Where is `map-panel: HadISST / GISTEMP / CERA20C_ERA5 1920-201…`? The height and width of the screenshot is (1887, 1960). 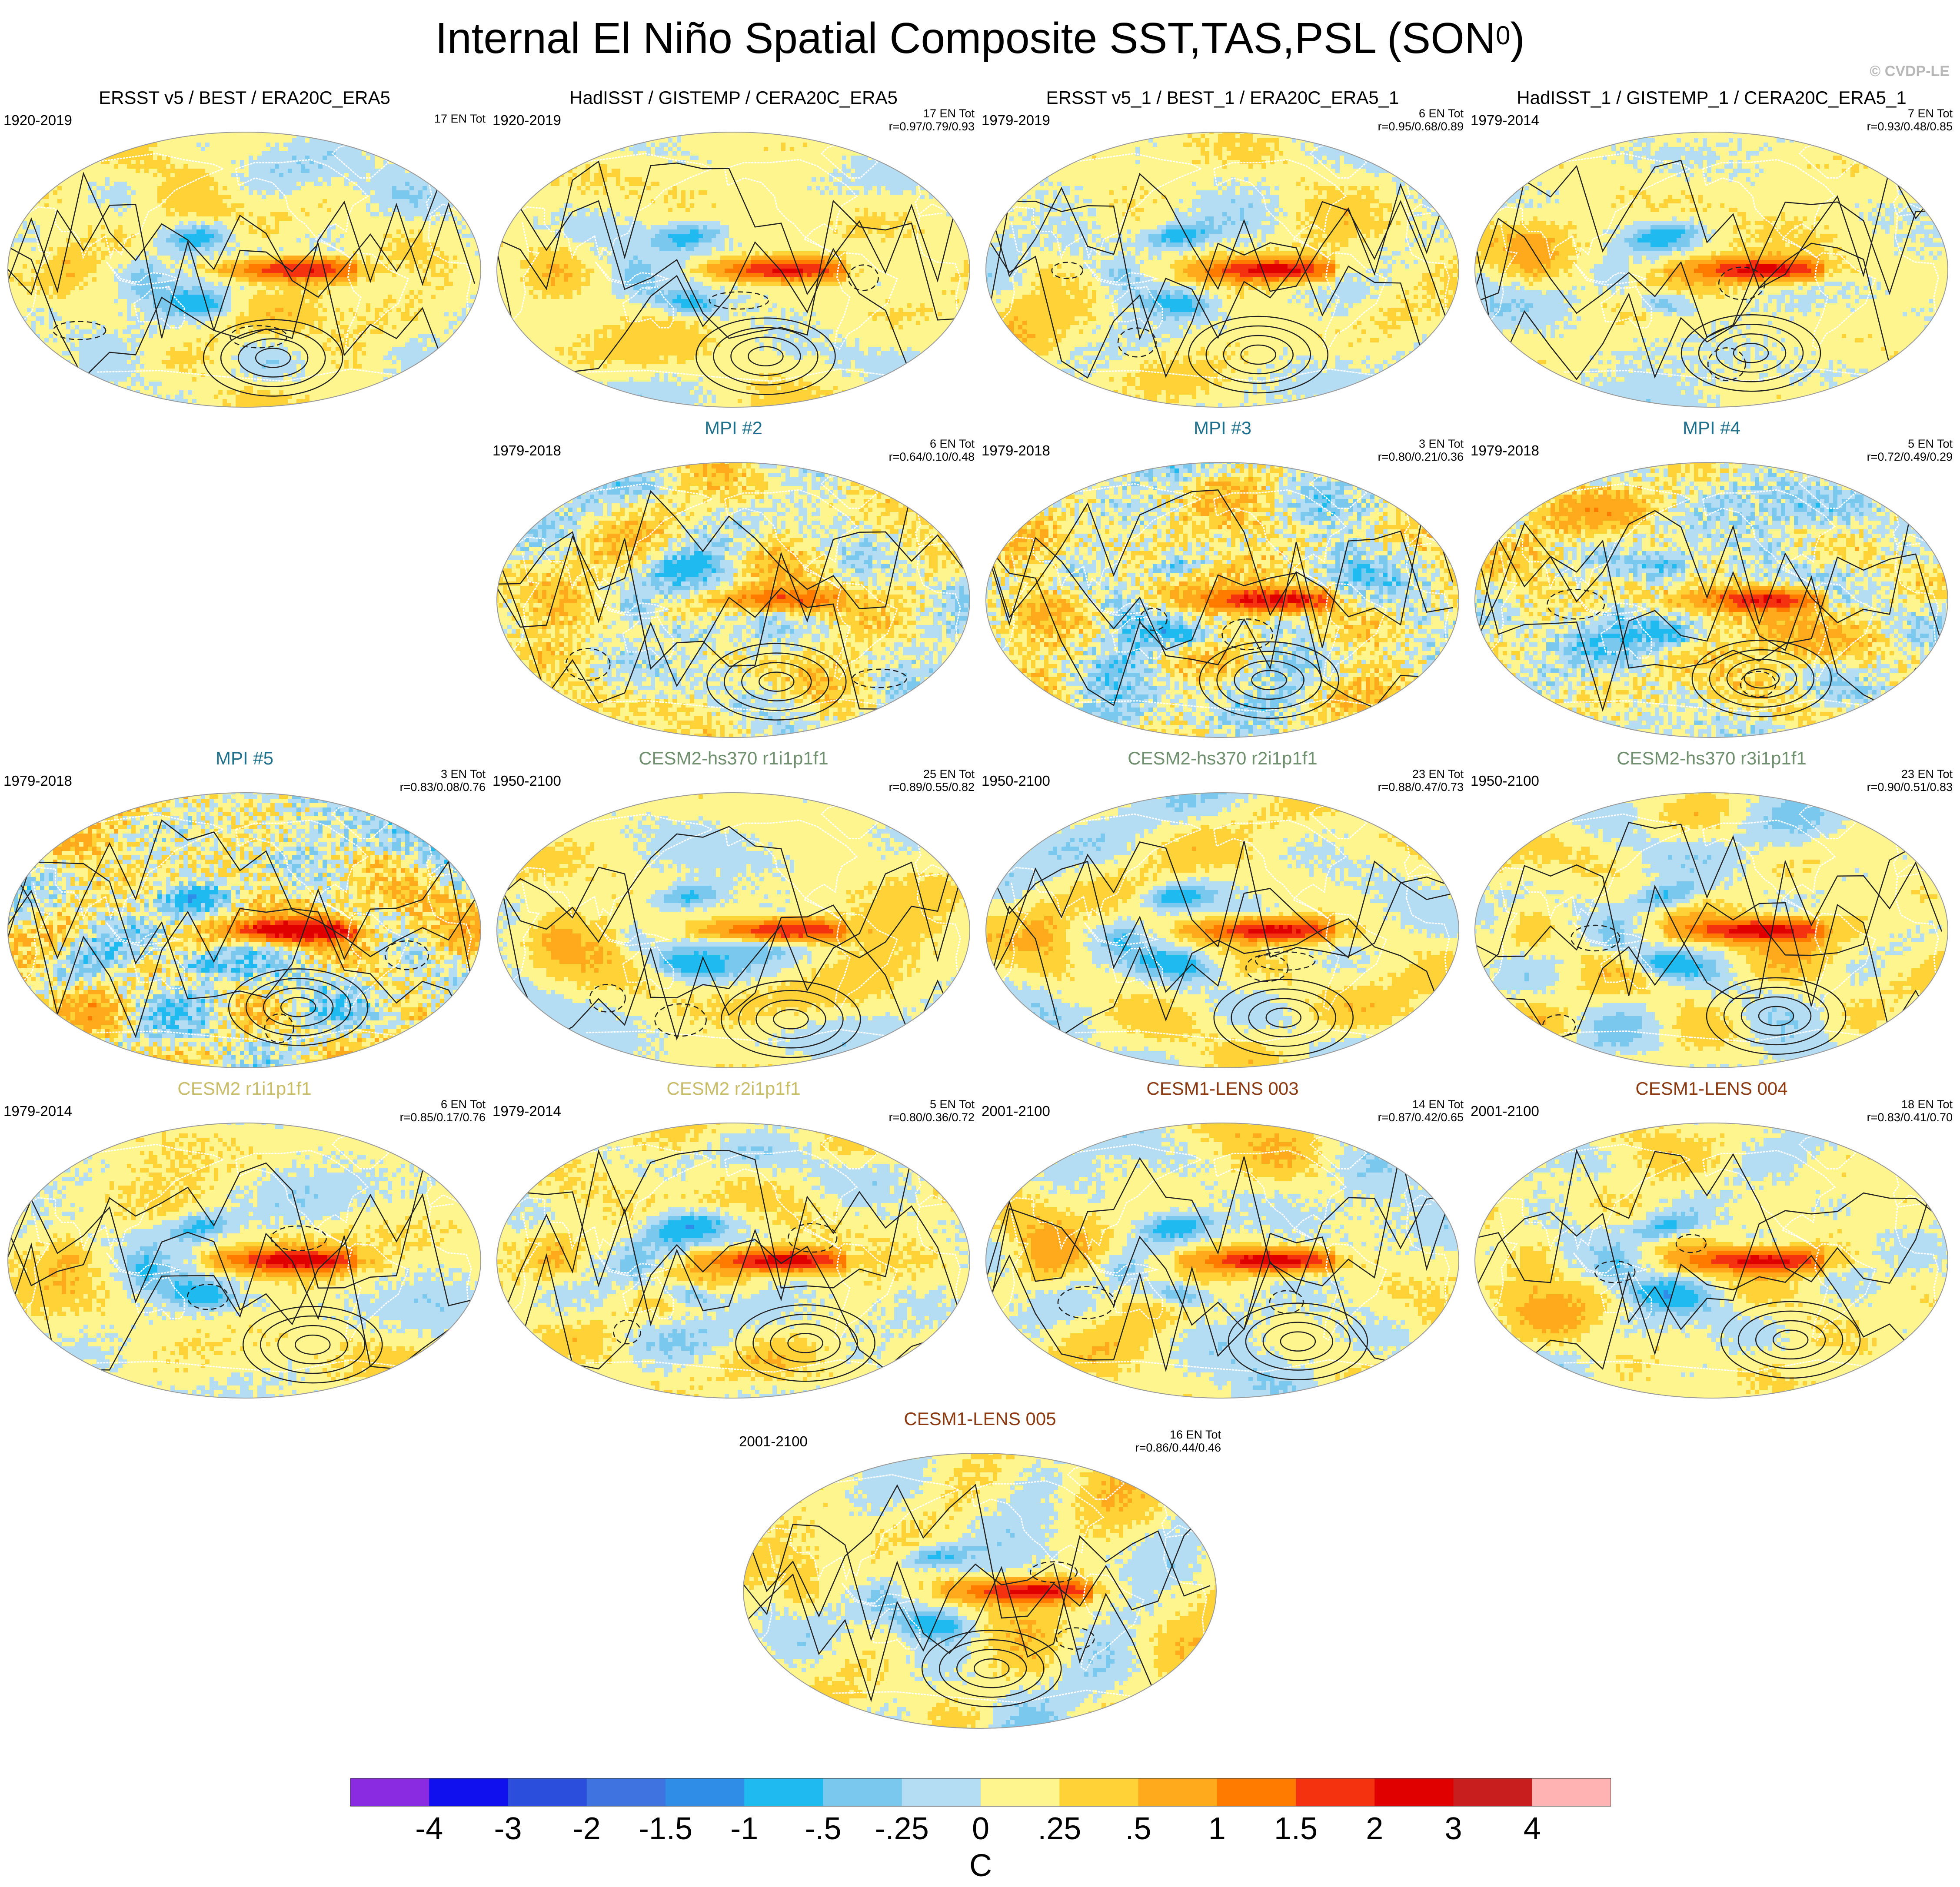 map-panel: HadISST / GISTEMP / CERA20C_ERA5 1920-201… is located at coordinates (733, 250).